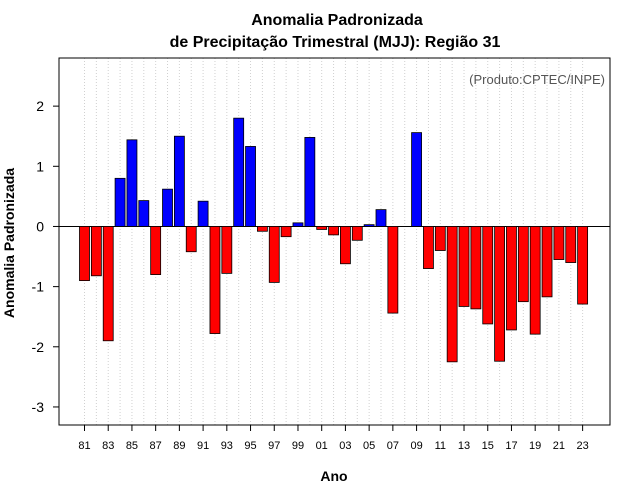  I want to click on x-tick-label: 89, so click(179, 446).